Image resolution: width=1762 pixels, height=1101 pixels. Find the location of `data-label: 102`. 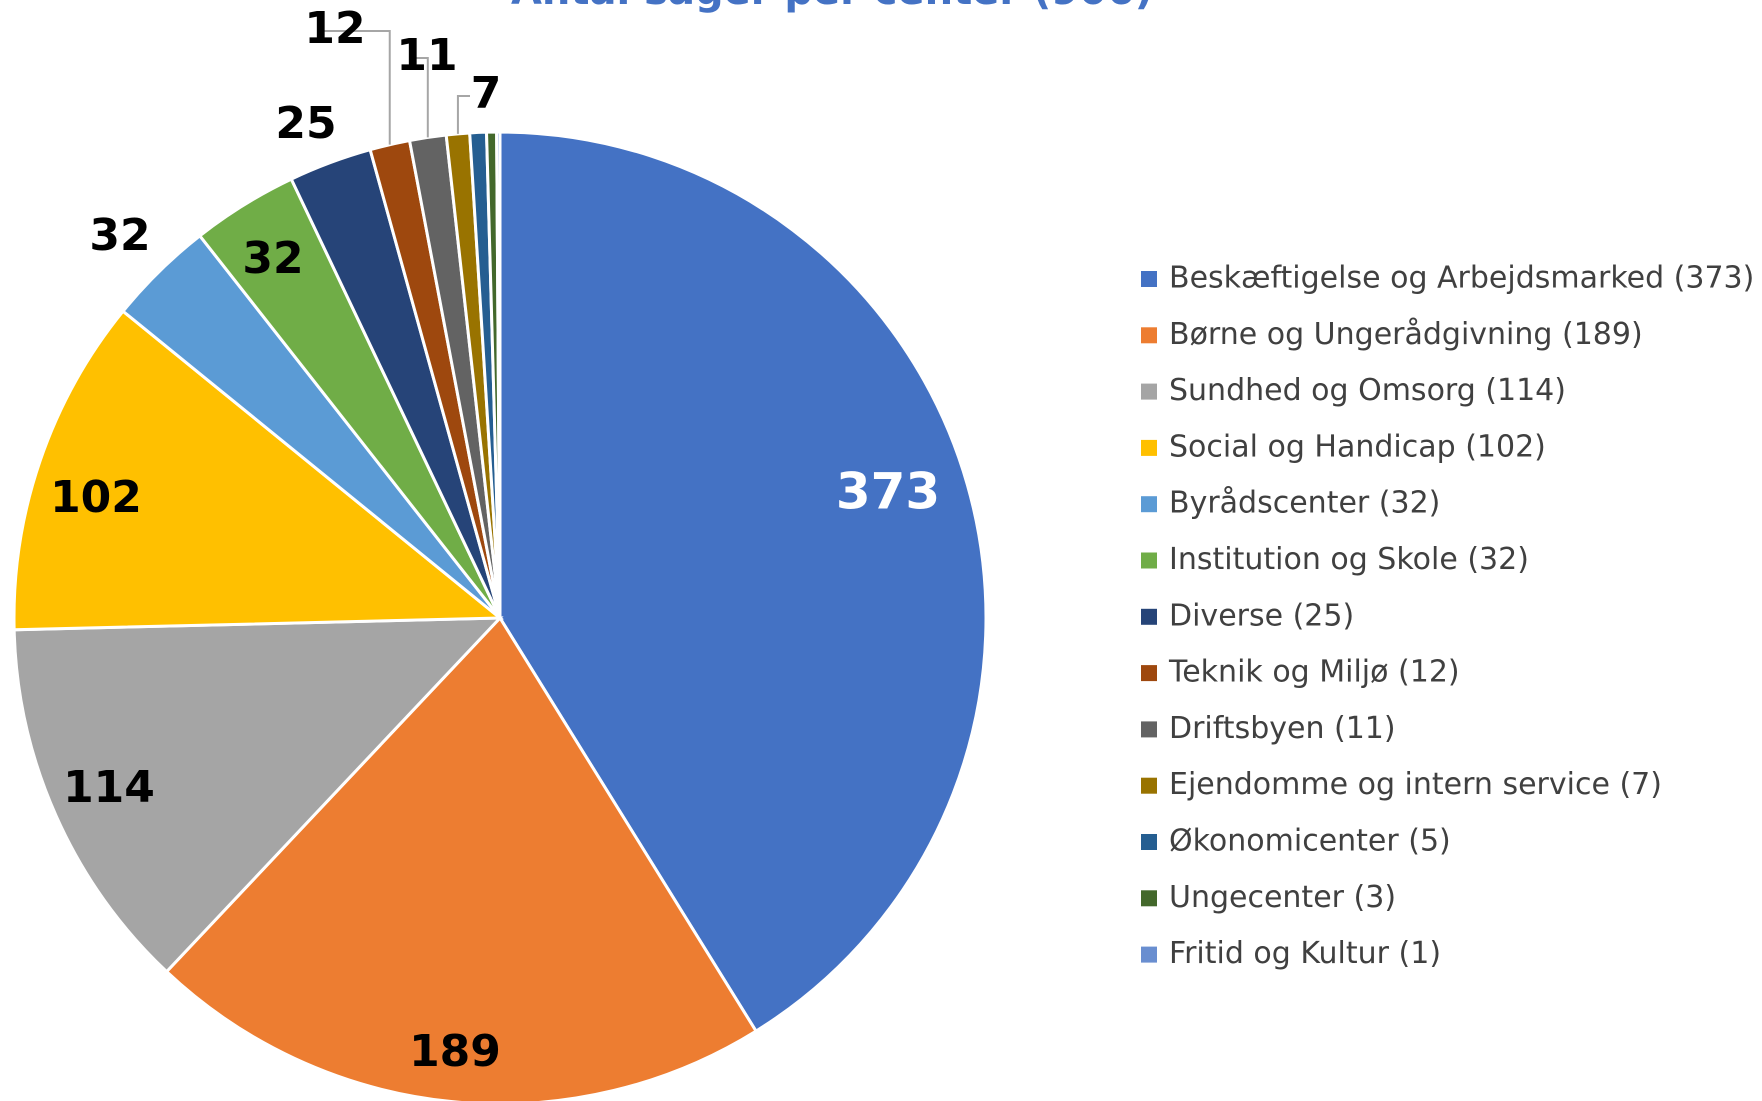

data-label: 102 is located at coordinates (96, 497).